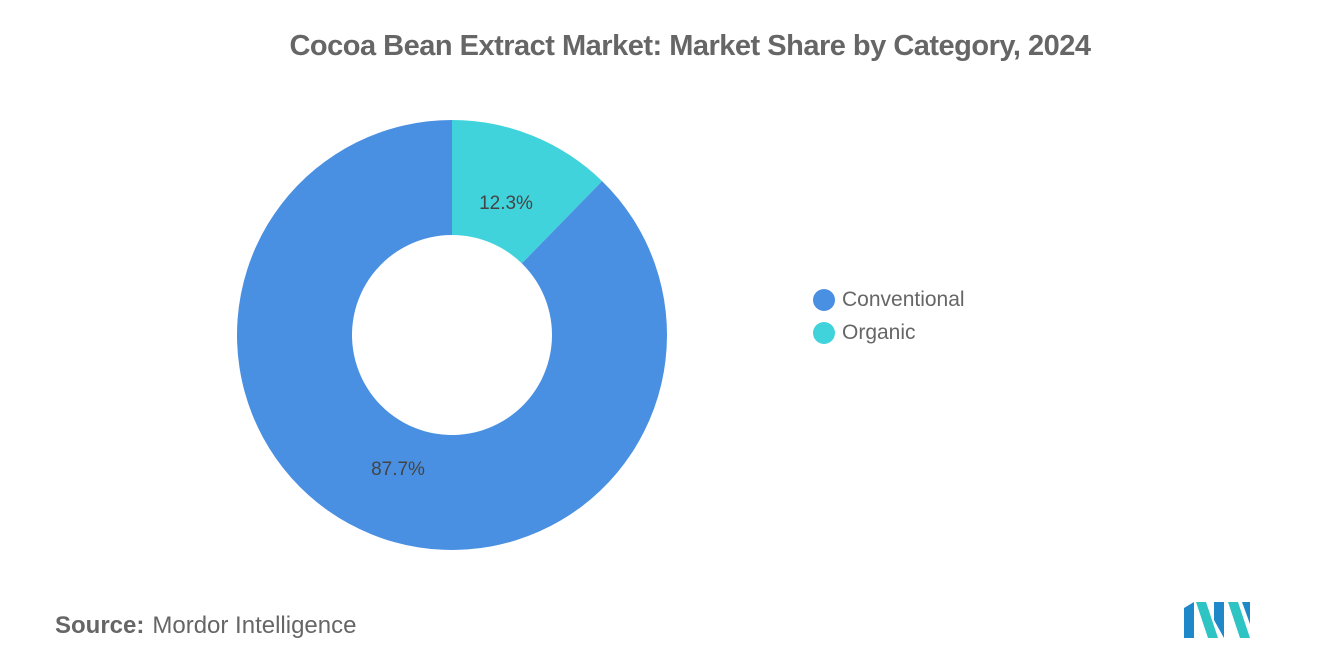 The width and height of the screenshot is (1320, 665). Describe the element at coordinates (824, 299) in the screenshot. I see `legend-swatch-conventional` at that location.